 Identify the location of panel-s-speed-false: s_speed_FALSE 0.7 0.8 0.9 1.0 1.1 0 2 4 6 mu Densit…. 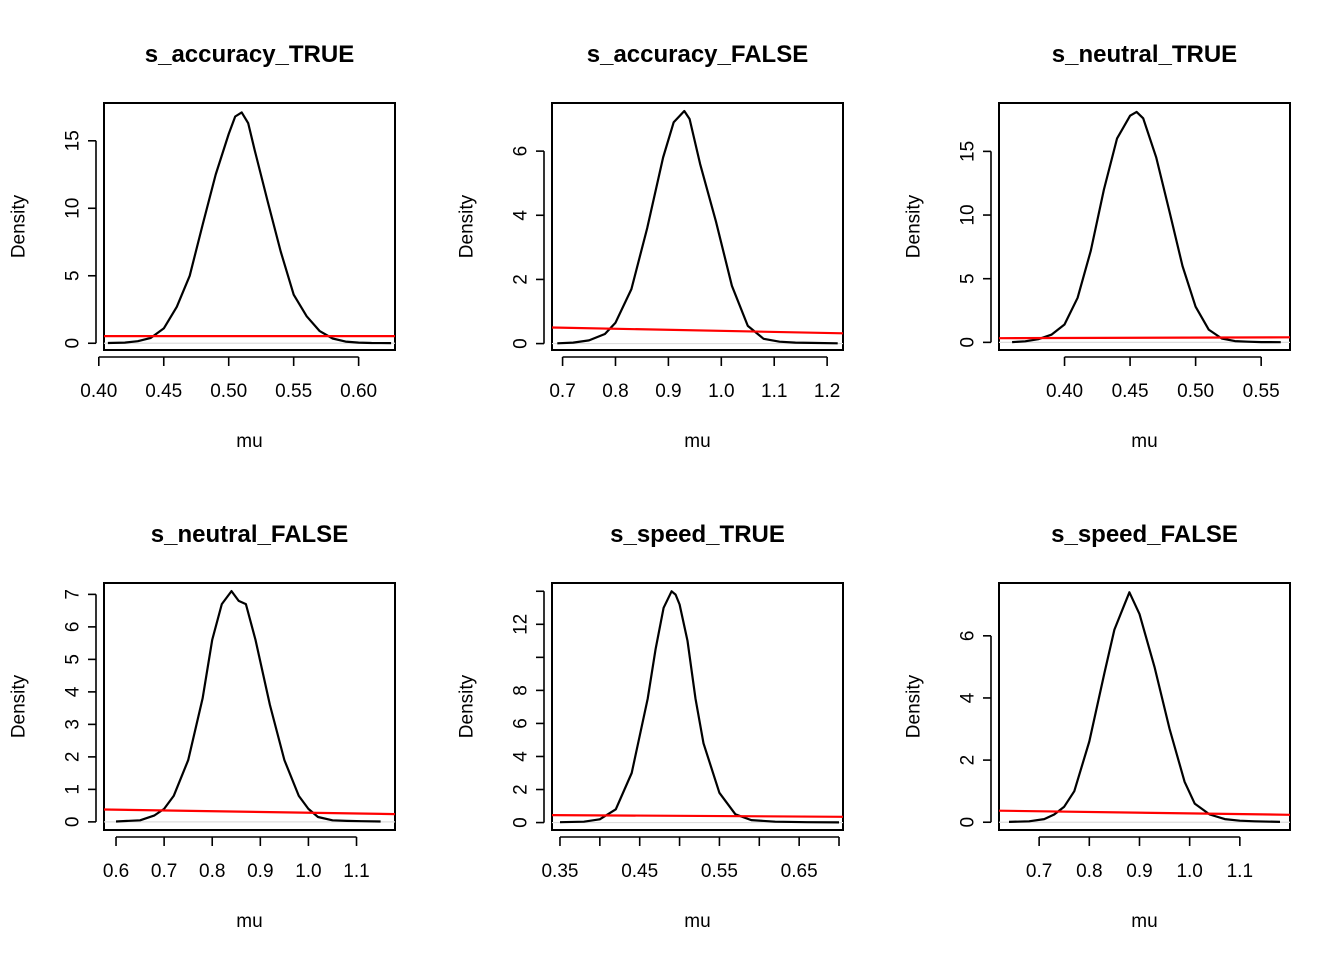
(1097, 726).